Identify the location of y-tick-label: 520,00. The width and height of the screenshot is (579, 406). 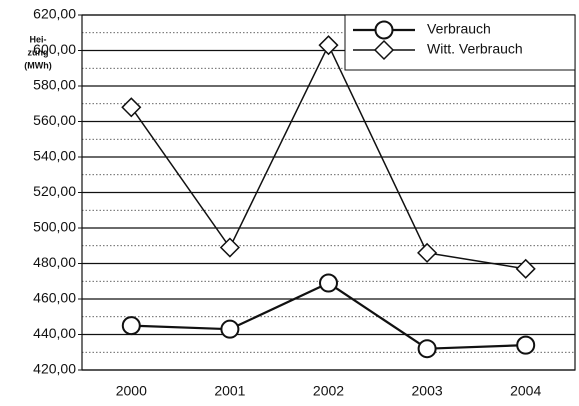
(54, 191).